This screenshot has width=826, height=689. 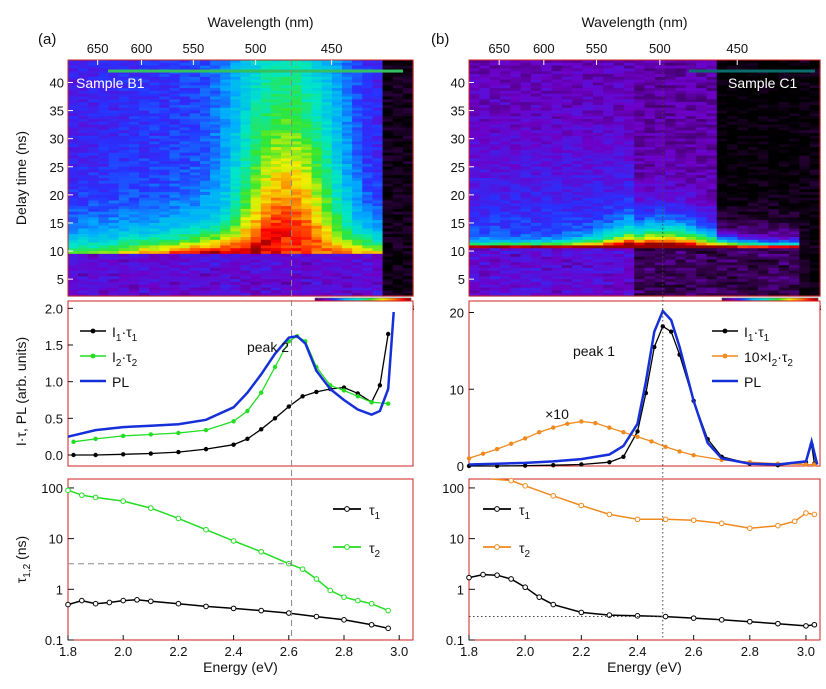 I want to click on spectrum-point, so click(x=316, y=392).